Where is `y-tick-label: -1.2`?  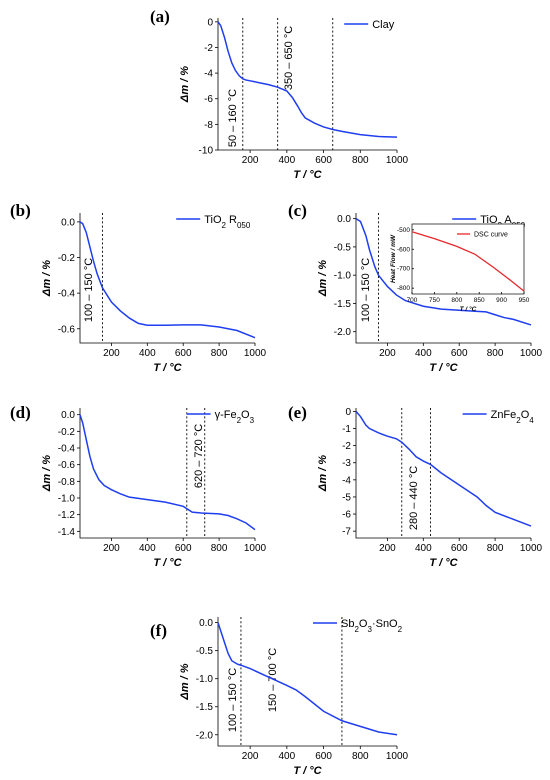 y-tick-label: -1.2 is located at coordinates (67, 515).